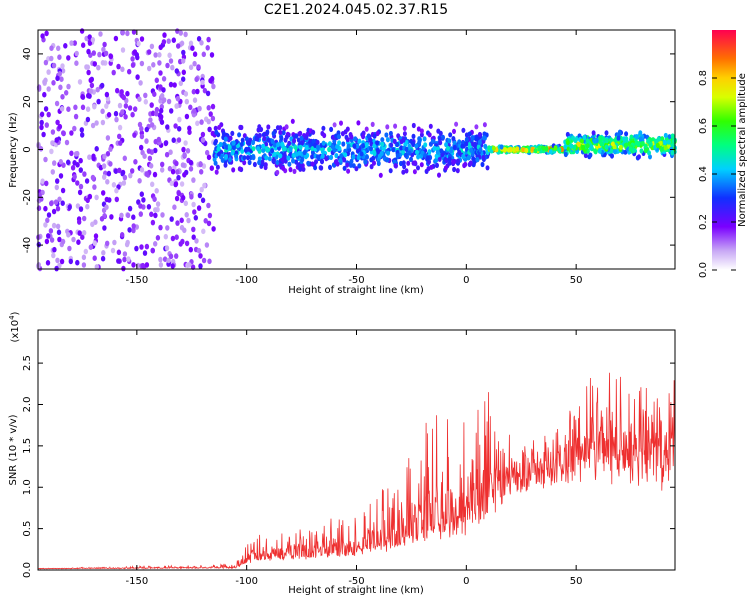 The width and height of the screenshot is (750, 600). I want to click on x-tick-label: 50, so click(576, 280).